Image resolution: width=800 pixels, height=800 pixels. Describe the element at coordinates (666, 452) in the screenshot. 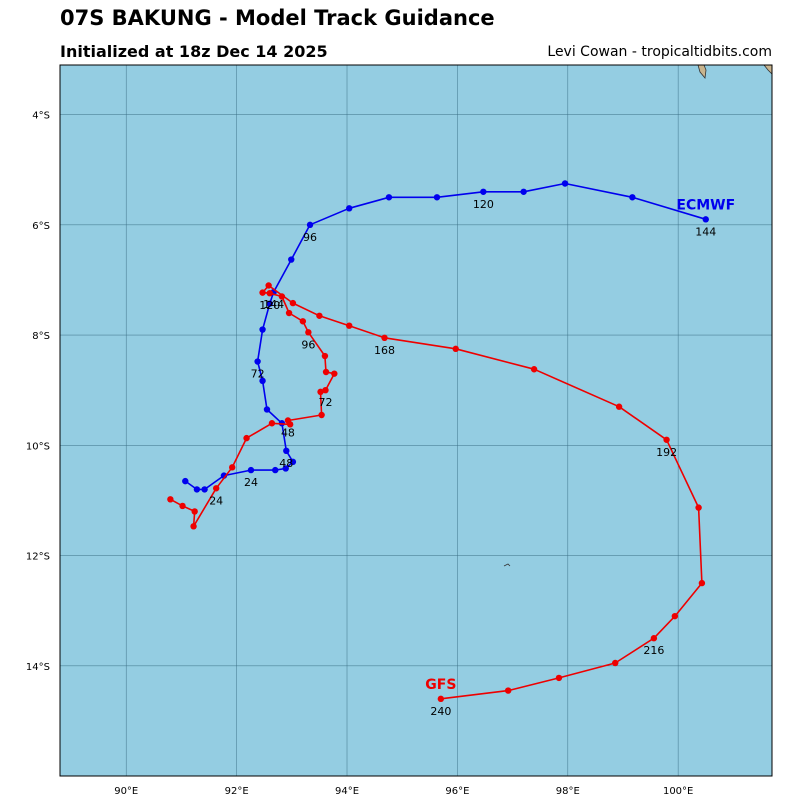

I see `gfs-hour-label: 192` at that location.